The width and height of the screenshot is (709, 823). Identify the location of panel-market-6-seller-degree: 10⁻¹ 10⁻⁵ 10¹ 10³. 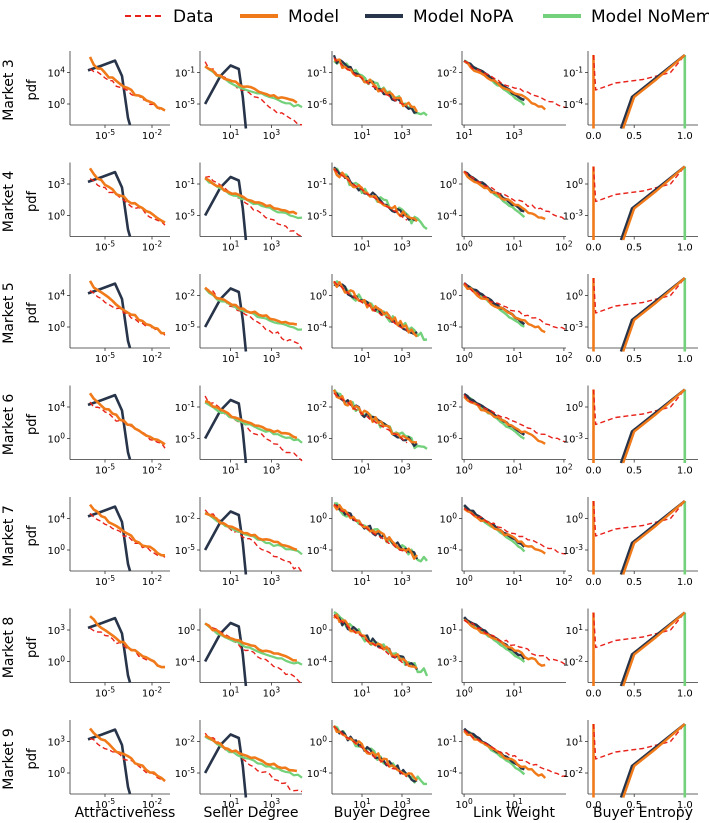
(239, 431).